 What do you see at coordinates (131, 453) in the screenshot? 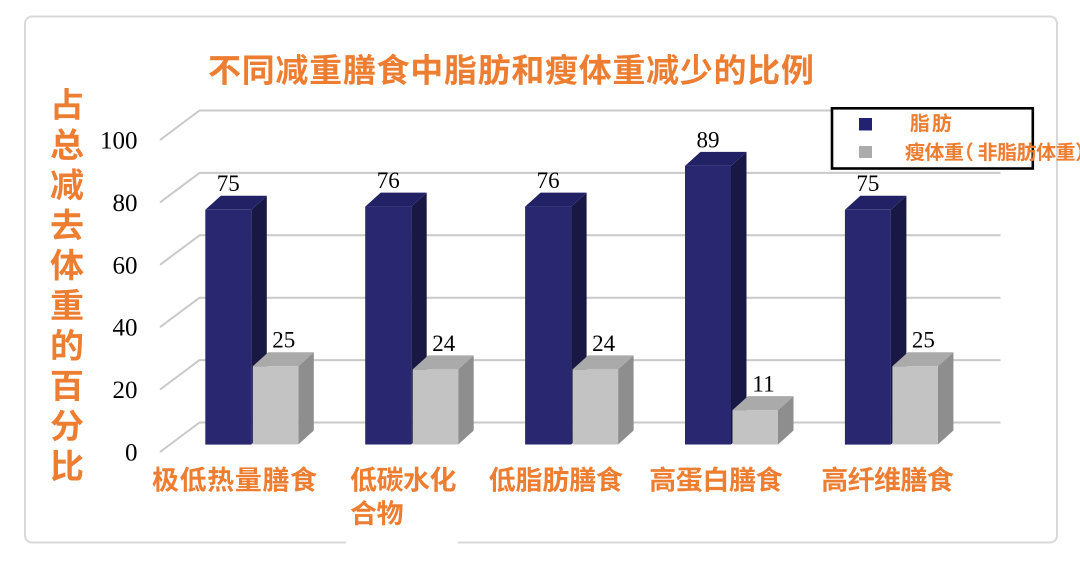
I see `svg-text: 0` at bounding box center [131, 453].